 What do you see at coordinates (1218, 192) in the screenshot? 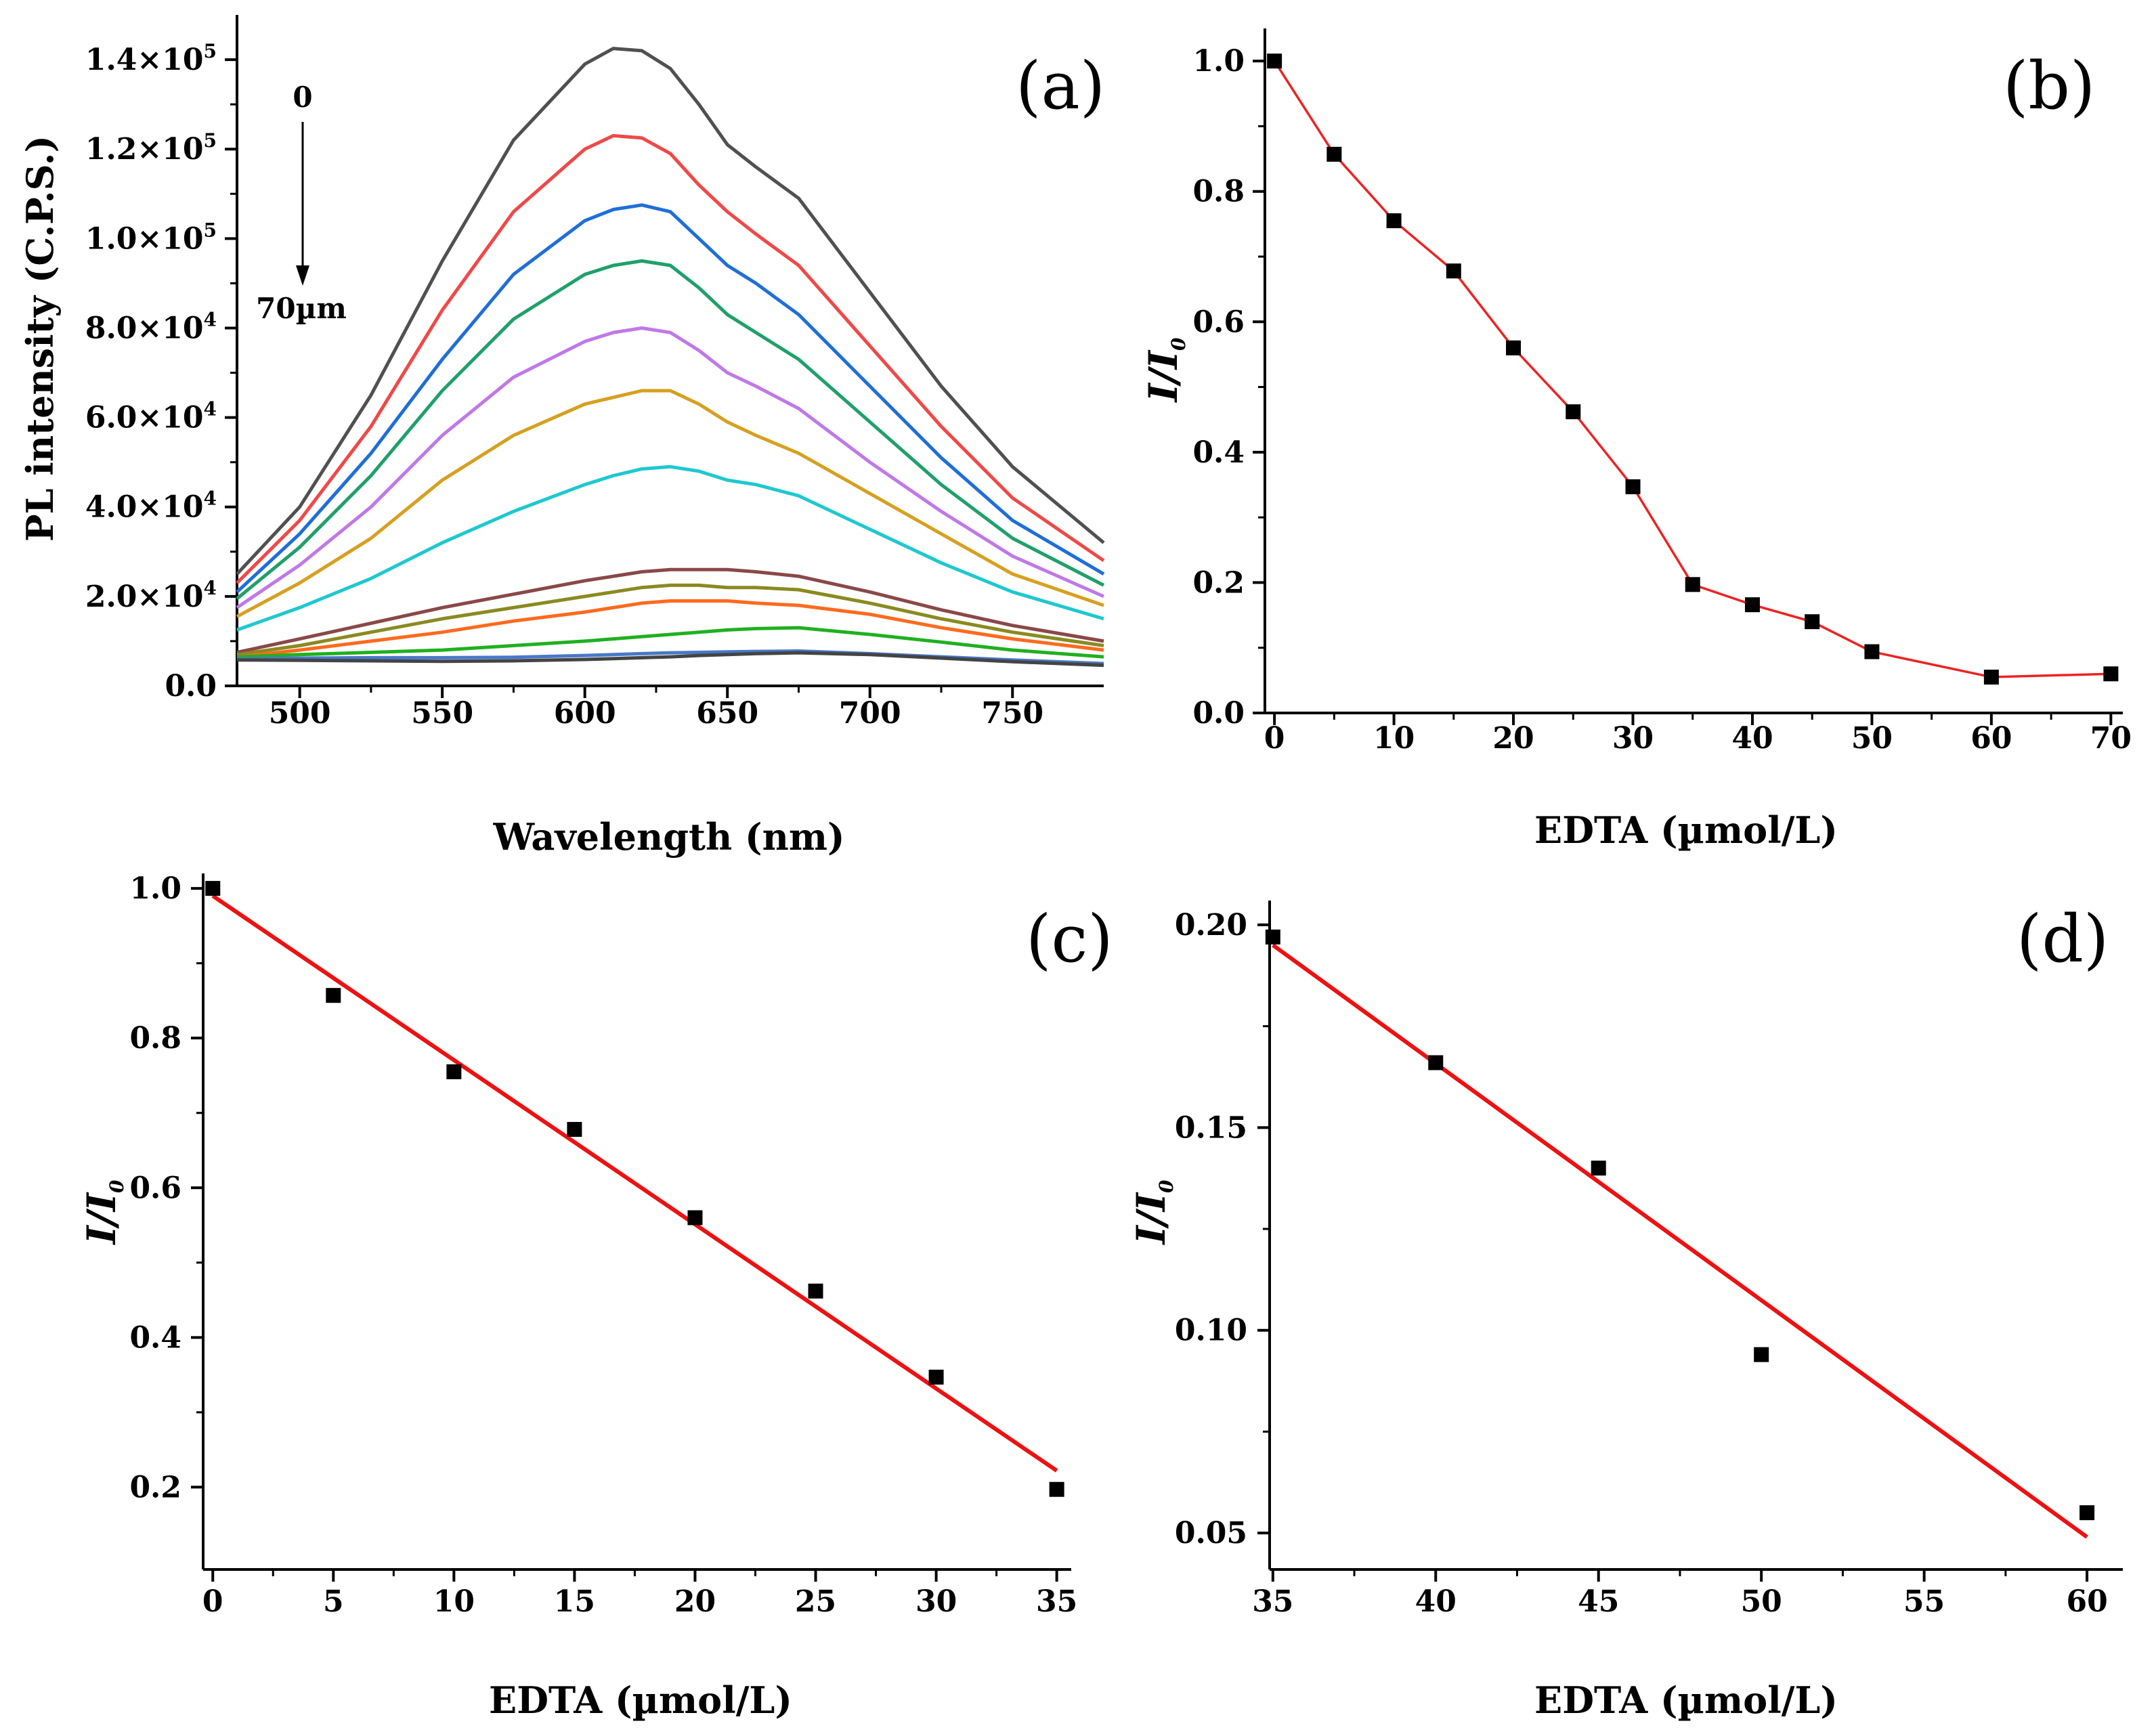
I see `panel-b-y-tick-label: 0.8` at bounding box center [1218, 192].